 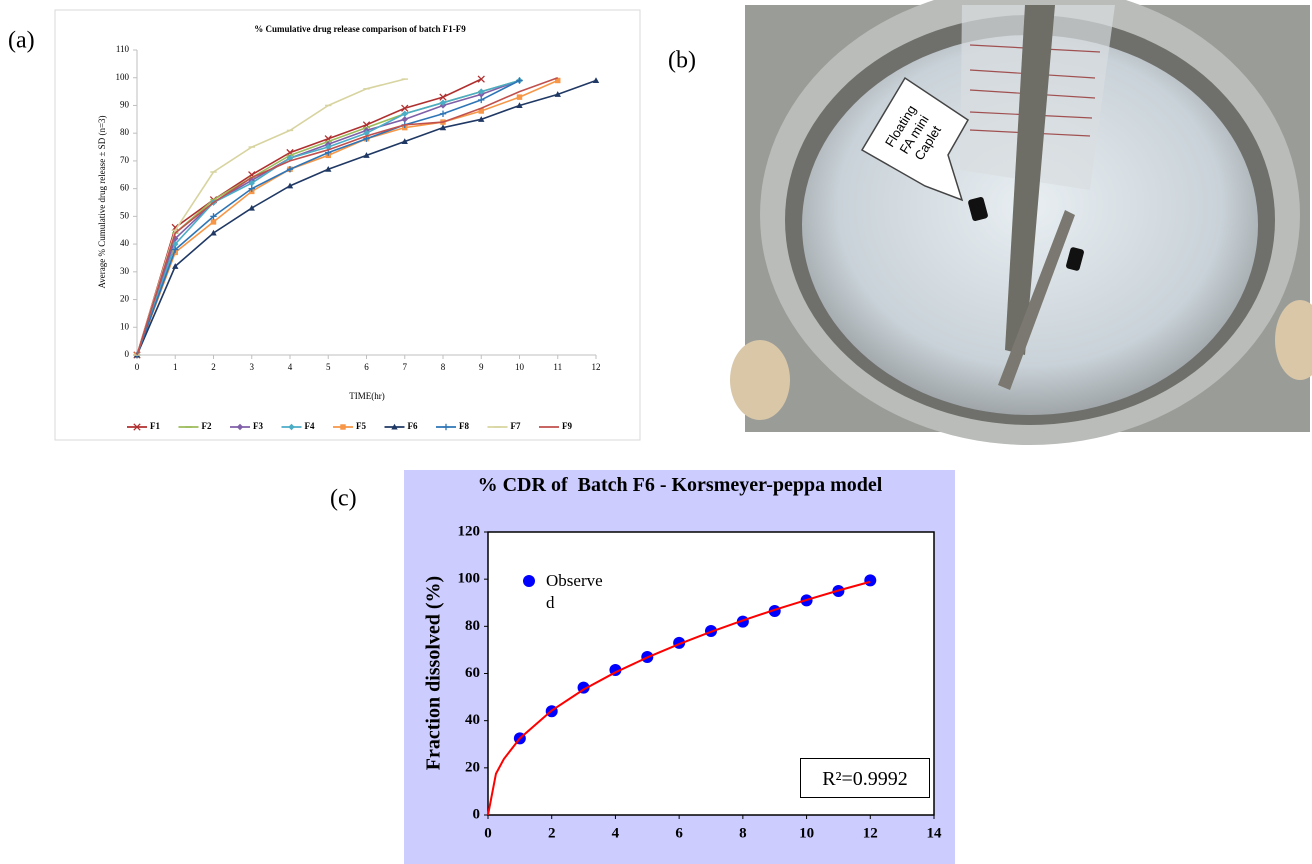 I want to click on y-tick-label: 120, so click(x=469, y=531).